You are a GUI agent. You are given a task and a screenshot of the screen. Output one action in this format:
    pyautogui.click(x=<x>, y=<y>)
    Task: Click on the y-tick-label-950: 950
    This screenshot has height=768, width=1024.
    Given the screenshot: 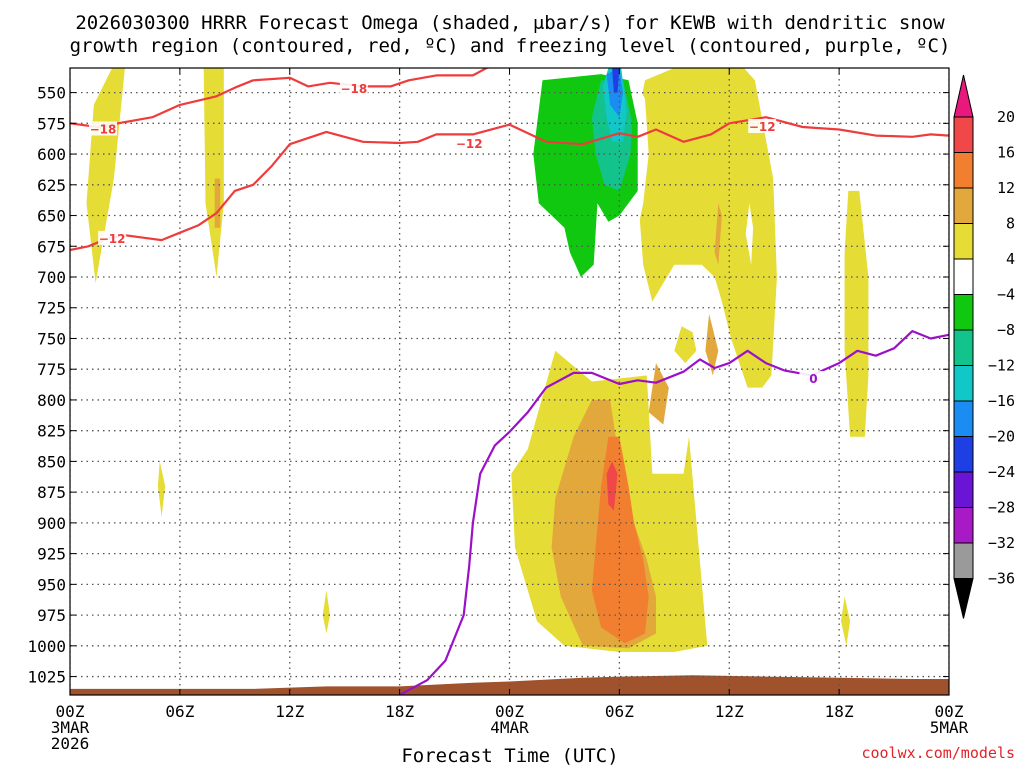 What is the action you would take?
    pyautogui.click(x=51, y=584)
    